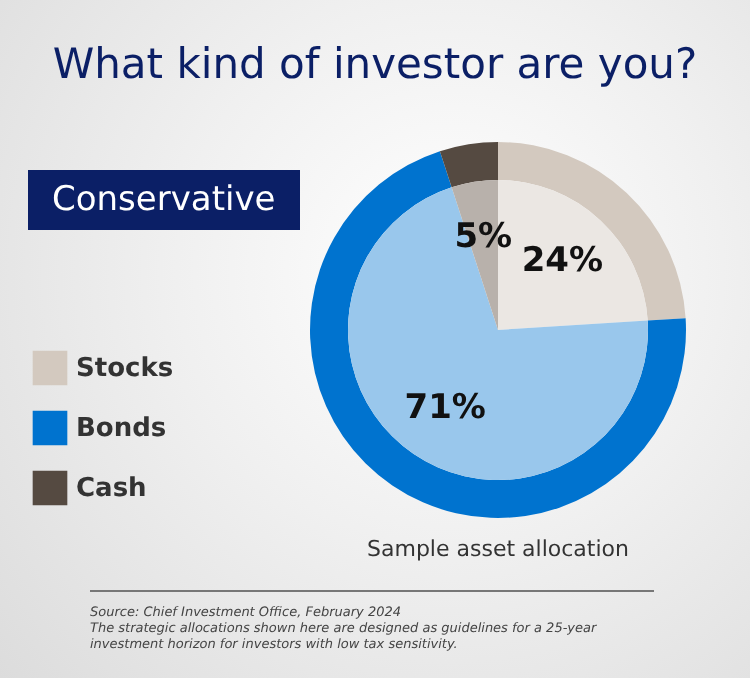  Describe the element at coordinates (121, 429) in the screenshot. I see `legend-label: Bonds` at that location.